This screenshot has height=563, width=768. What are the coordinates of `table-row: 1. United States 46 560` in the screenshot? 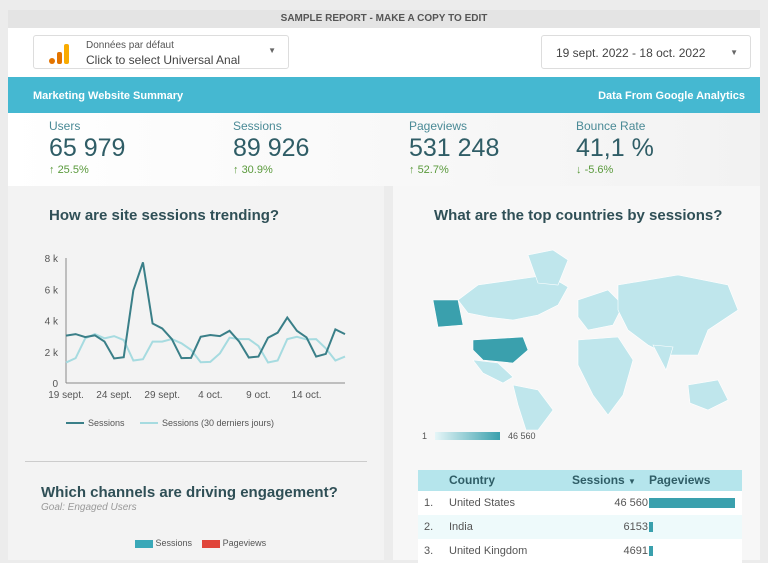 It's located at (580, 503).